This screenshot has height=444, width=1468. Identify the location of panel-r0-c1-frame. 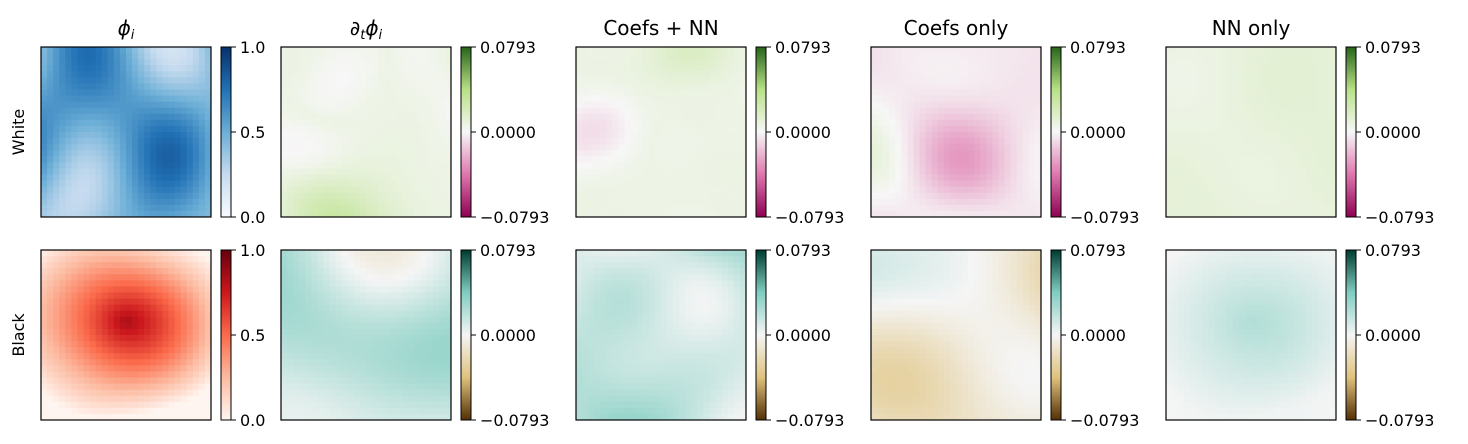
(366, 132).